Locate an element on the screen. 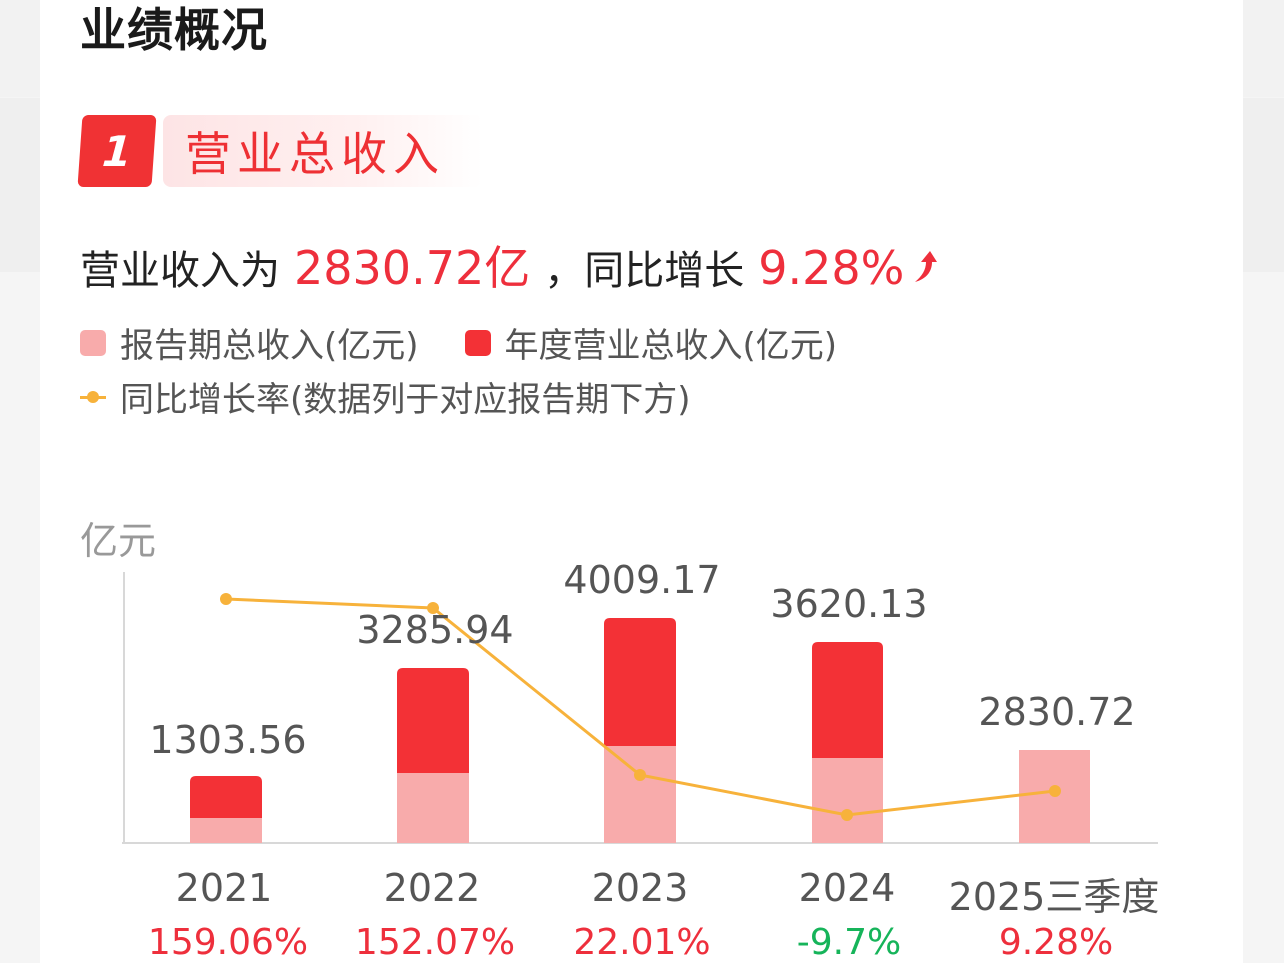 The height and width of the screenshot is (963, 1284). growth-rate-label: 159.06% is located at coordinates (228, 942).